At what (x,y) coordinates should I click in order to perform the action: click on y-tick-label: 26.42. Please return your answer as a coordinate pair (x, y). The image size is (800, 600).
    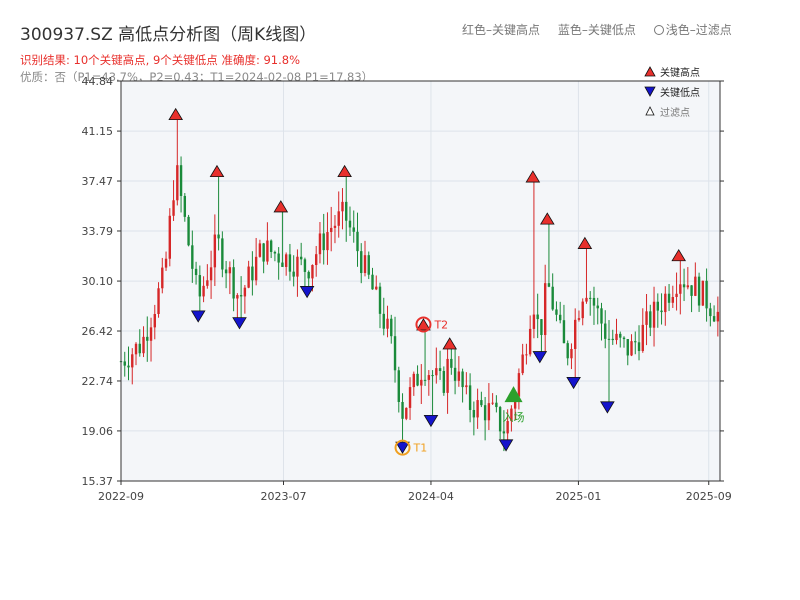
    Looking at the image, I should click on (98, 331).